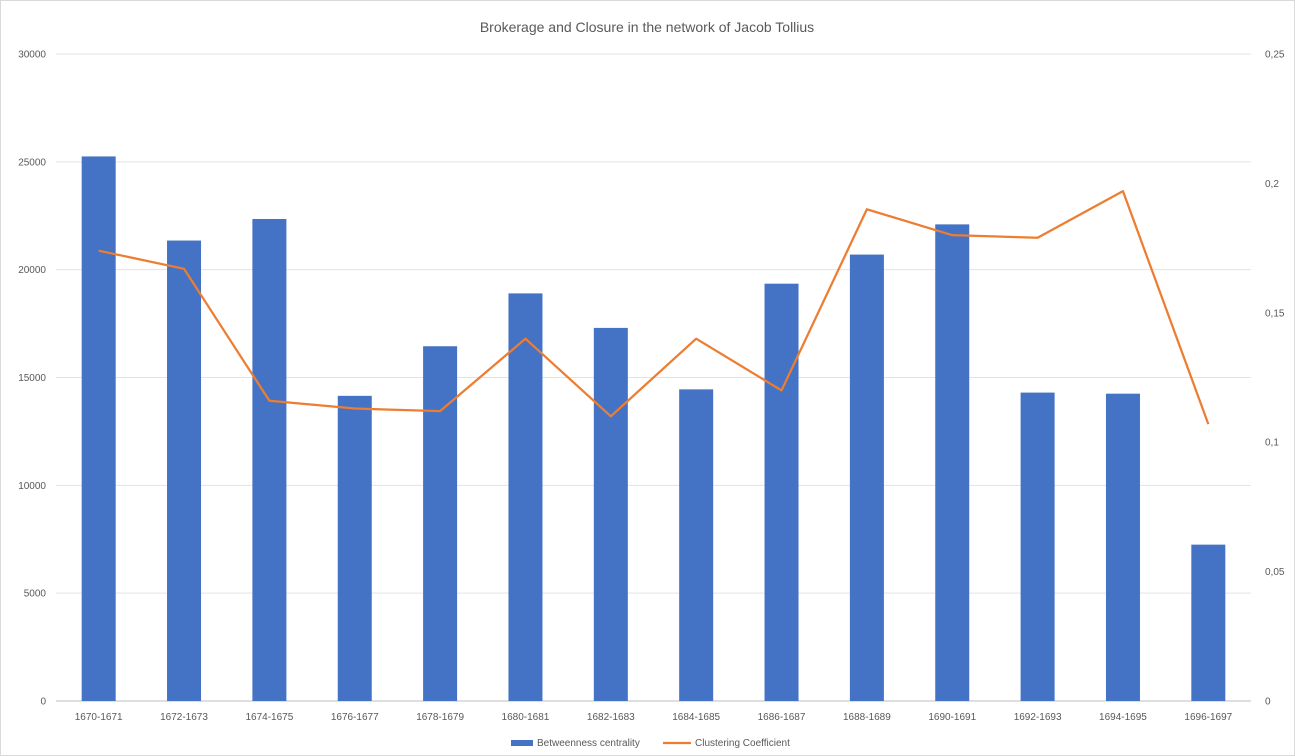  What do you see at coordinates (1275, 313) in the screenshot?
I see `right-tick-label: 0,15` at bounding box center [1275, 313].